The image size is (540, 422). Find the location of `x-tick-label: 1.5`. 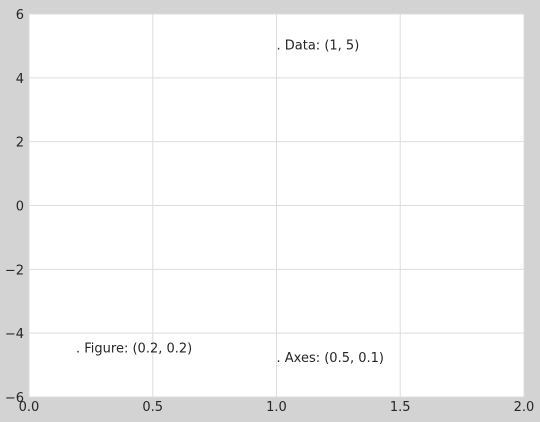

x-tick-label: 1.5 is located at coordinates (400, 407).